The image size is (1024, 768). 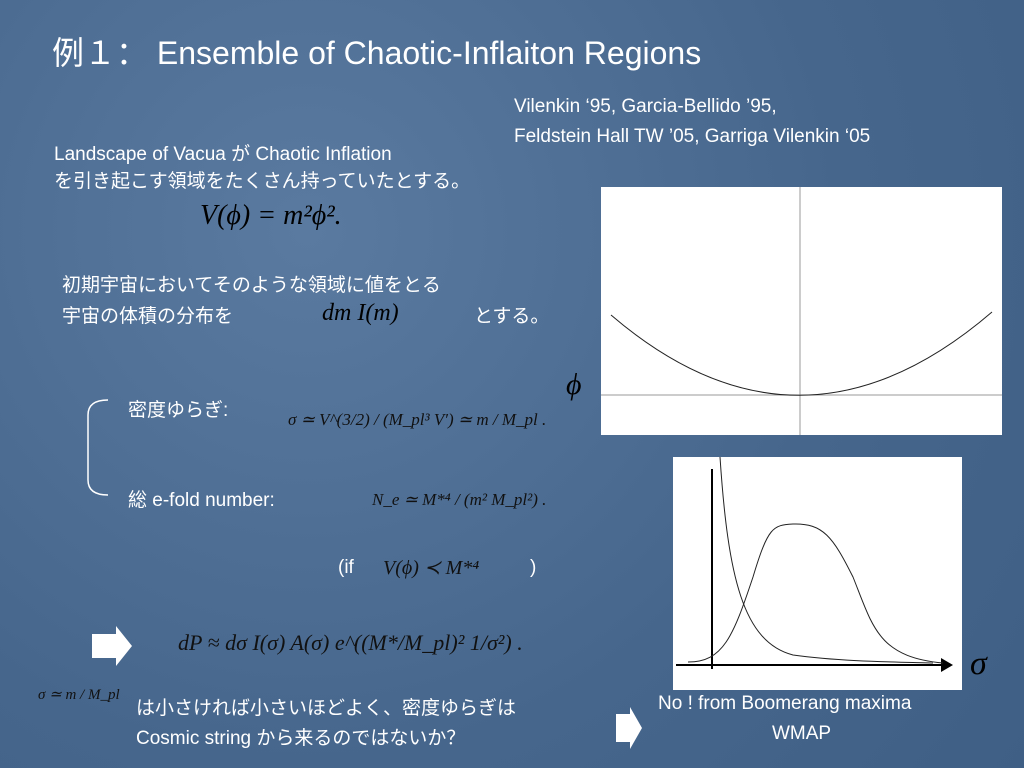 What do you see at coordinates (512, 316) in the screenshot?
I see `text: とする。` at bounding box center [512, 316].